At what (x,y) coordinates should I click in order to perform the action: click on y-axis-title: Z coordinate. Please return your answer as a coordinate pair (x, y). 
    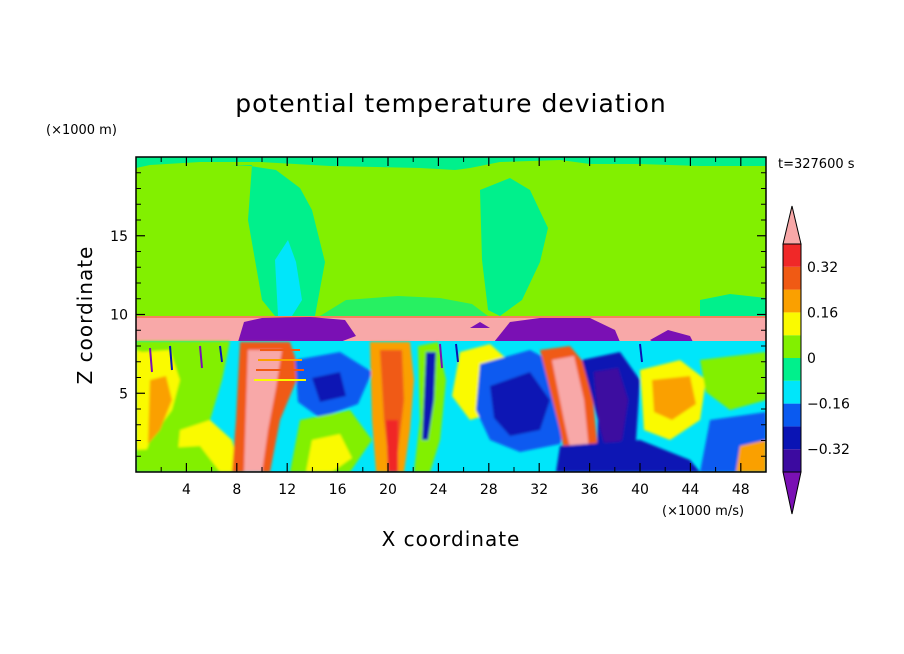
    Looking at the image, I should click on (85, 315).